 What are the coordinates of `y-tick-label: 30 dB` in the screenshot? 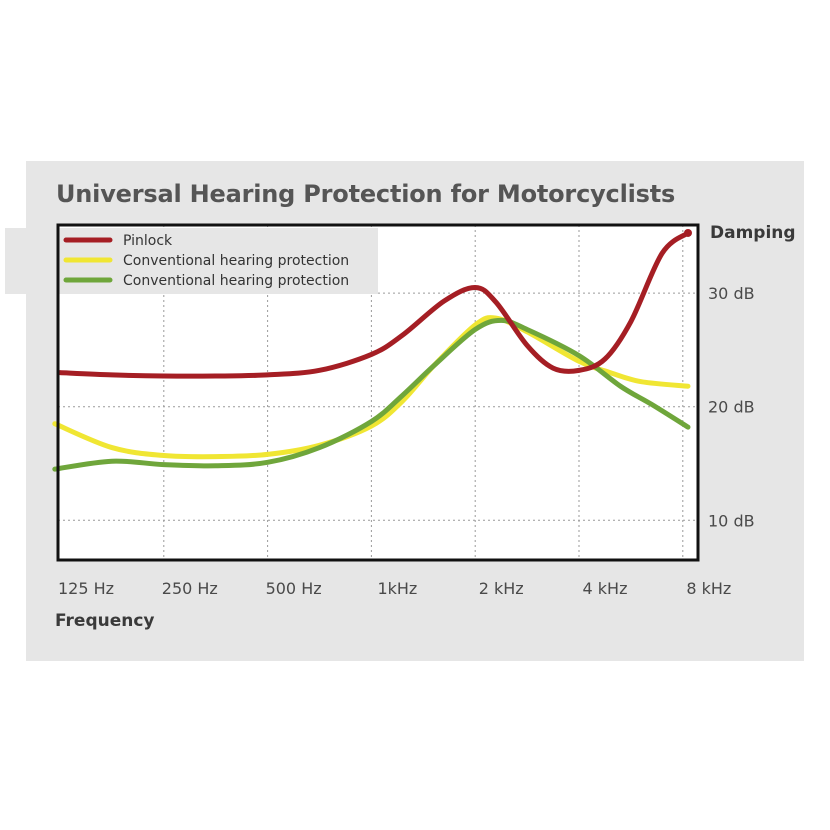 It's located at (731, 293).